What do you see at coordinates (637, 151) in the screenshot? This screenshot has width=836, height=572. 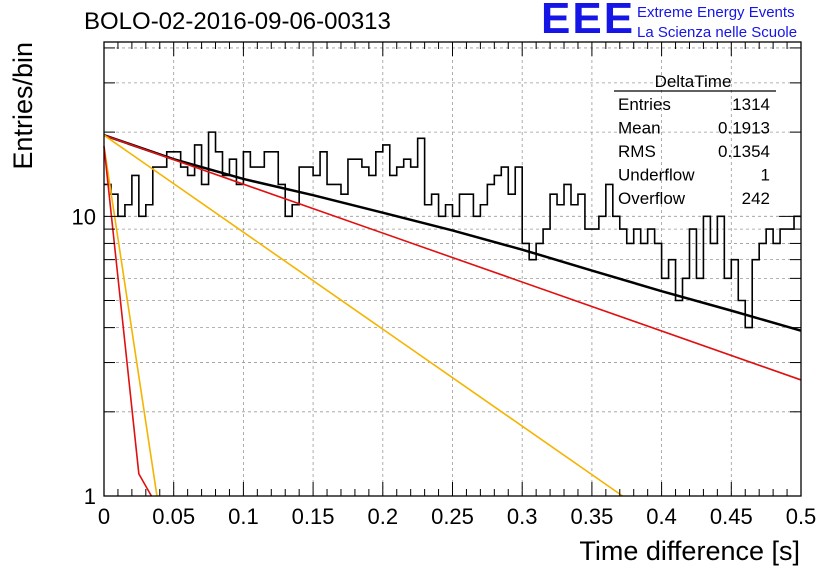 I see `stats-label: RMS` at bounding box center [637, 151].